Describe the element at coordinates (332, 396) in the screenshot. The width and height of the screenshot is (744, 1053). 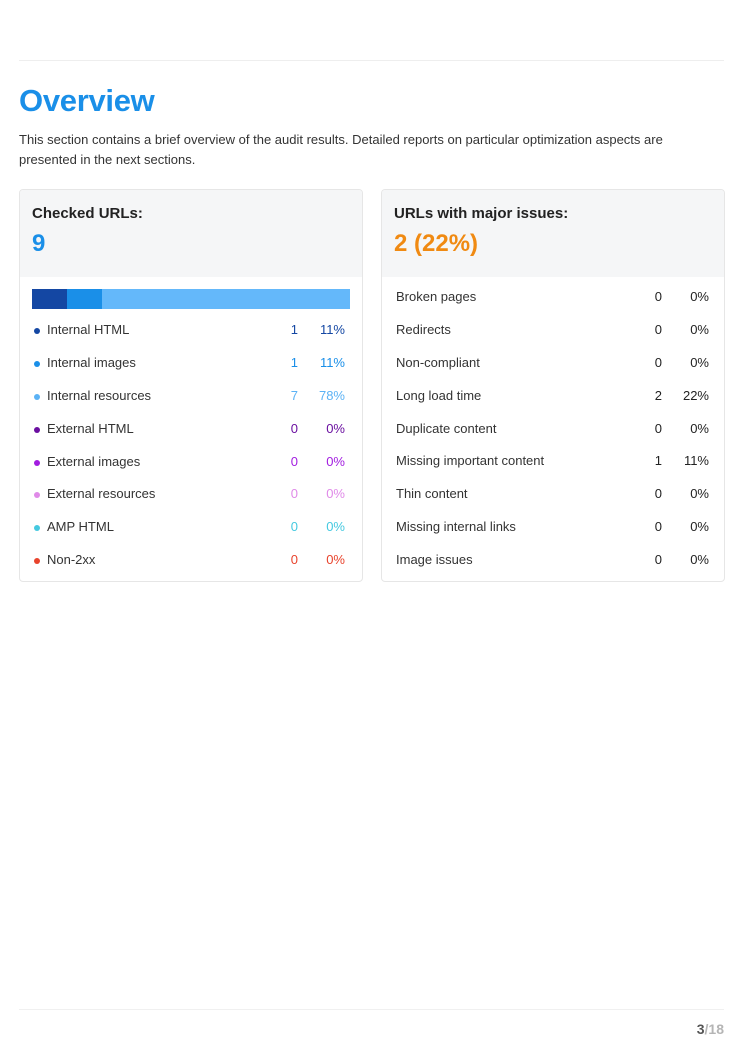
I see `url-type-percent: 78%` at that location.